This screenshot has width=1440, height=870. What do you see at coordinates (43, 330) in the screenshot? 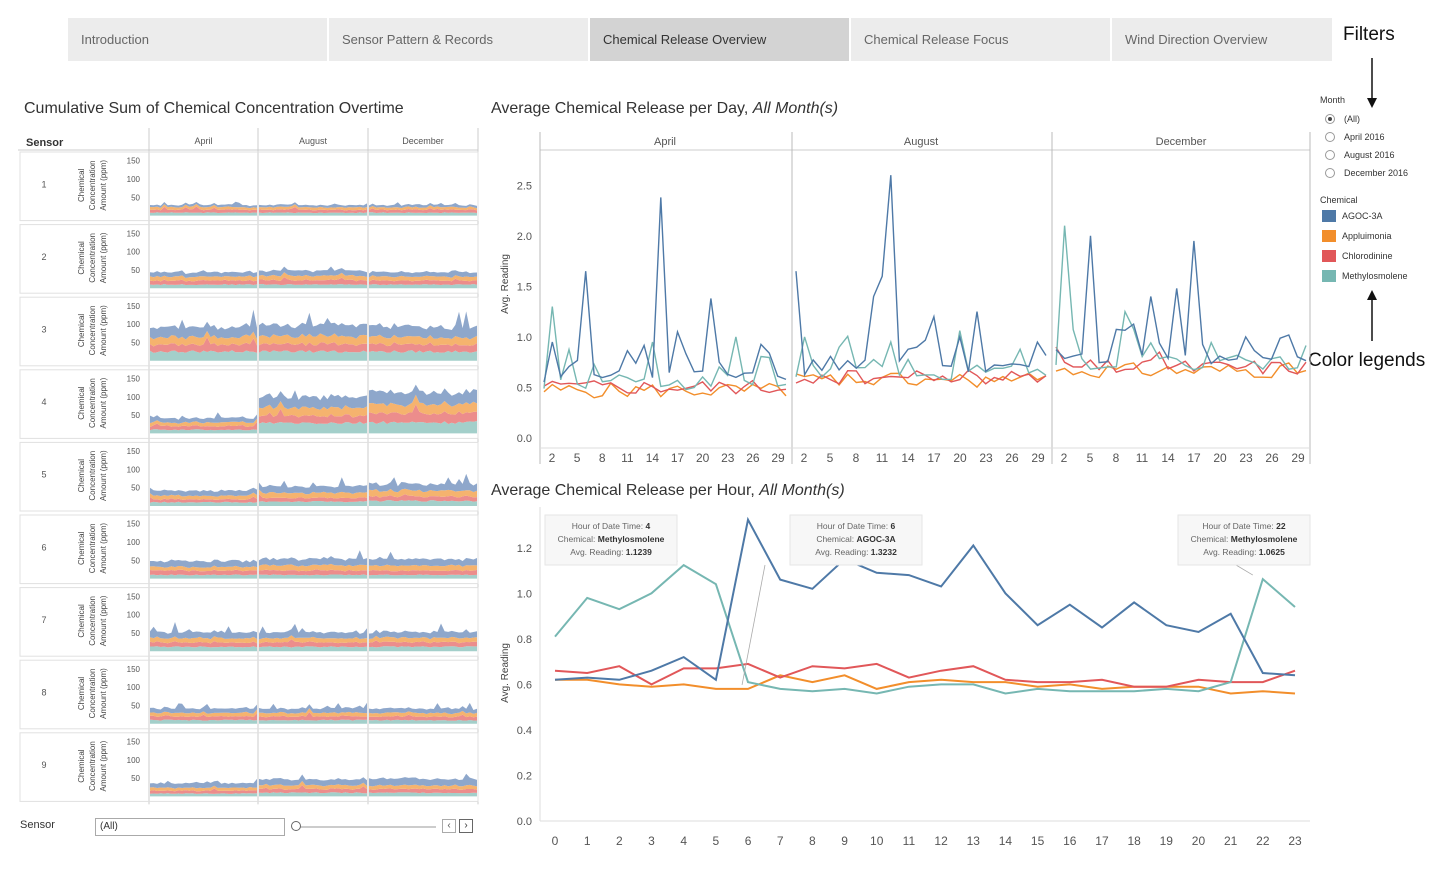
I see `sensor-label: 3` at bounding box center [43, 330].